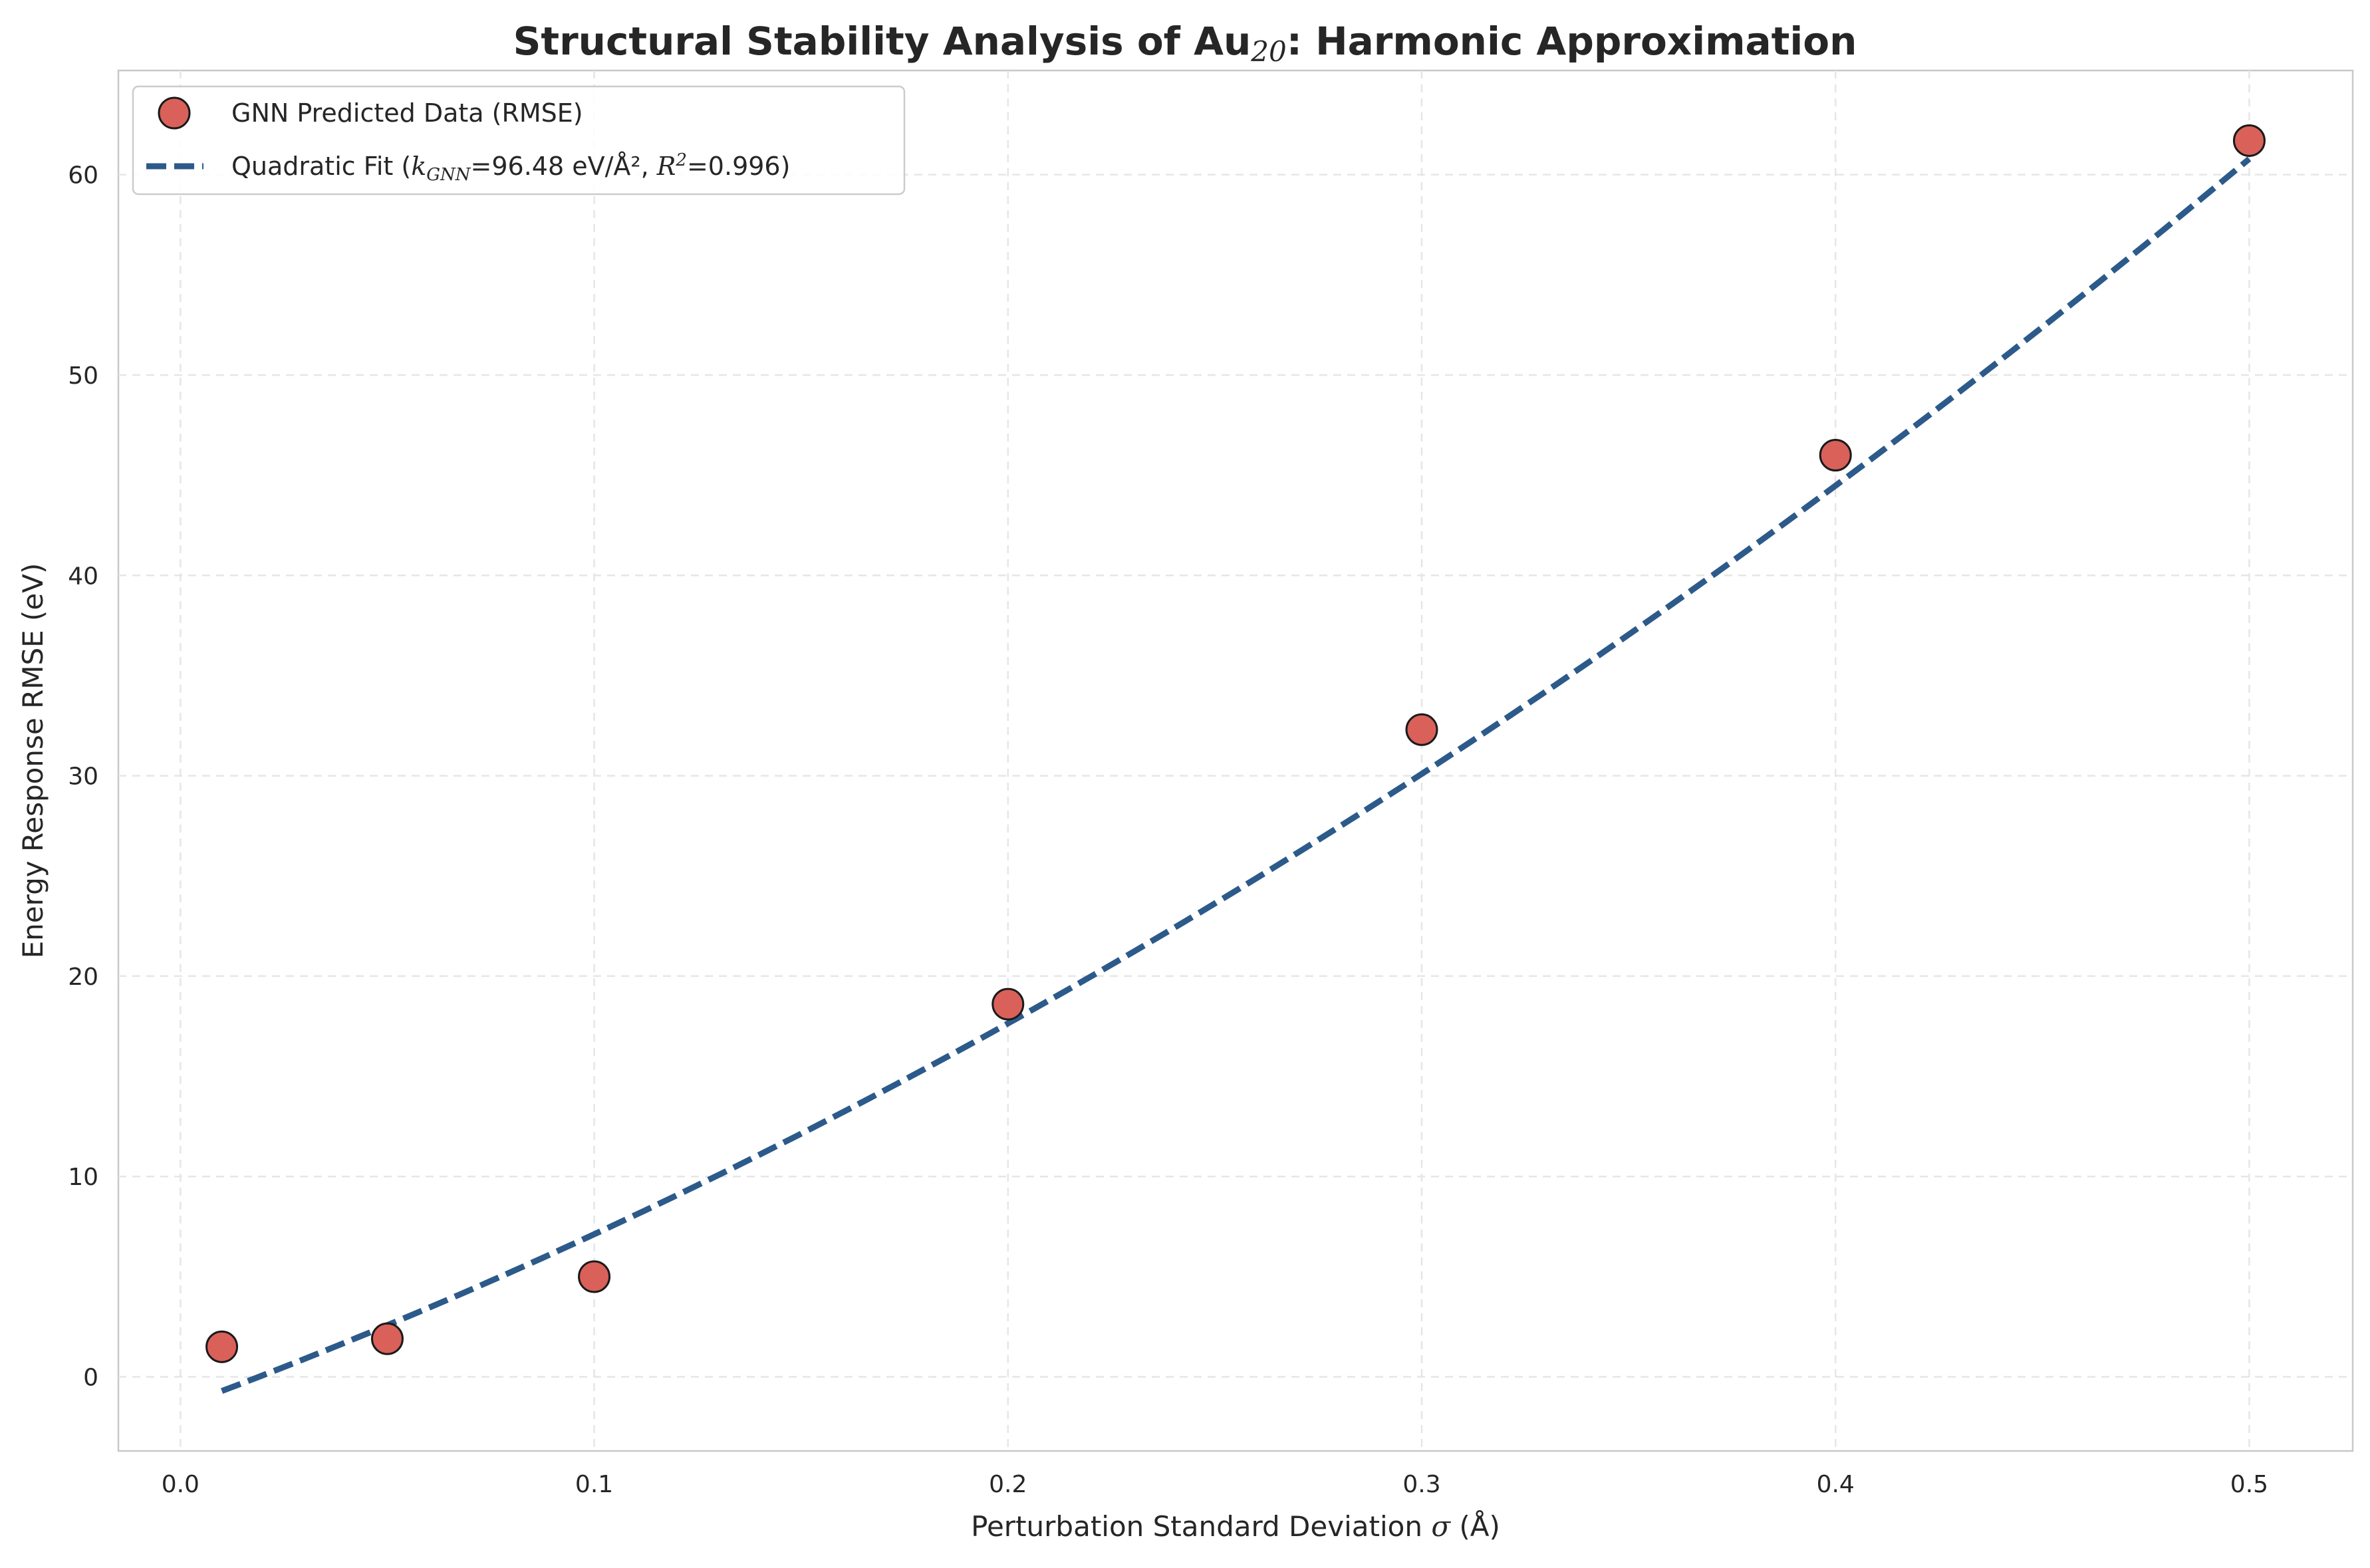 The image size is (2370, 1568). Describe the element at coordinates (83, 376) in the screenshot. I see `y-tick-label: 50` at that location.